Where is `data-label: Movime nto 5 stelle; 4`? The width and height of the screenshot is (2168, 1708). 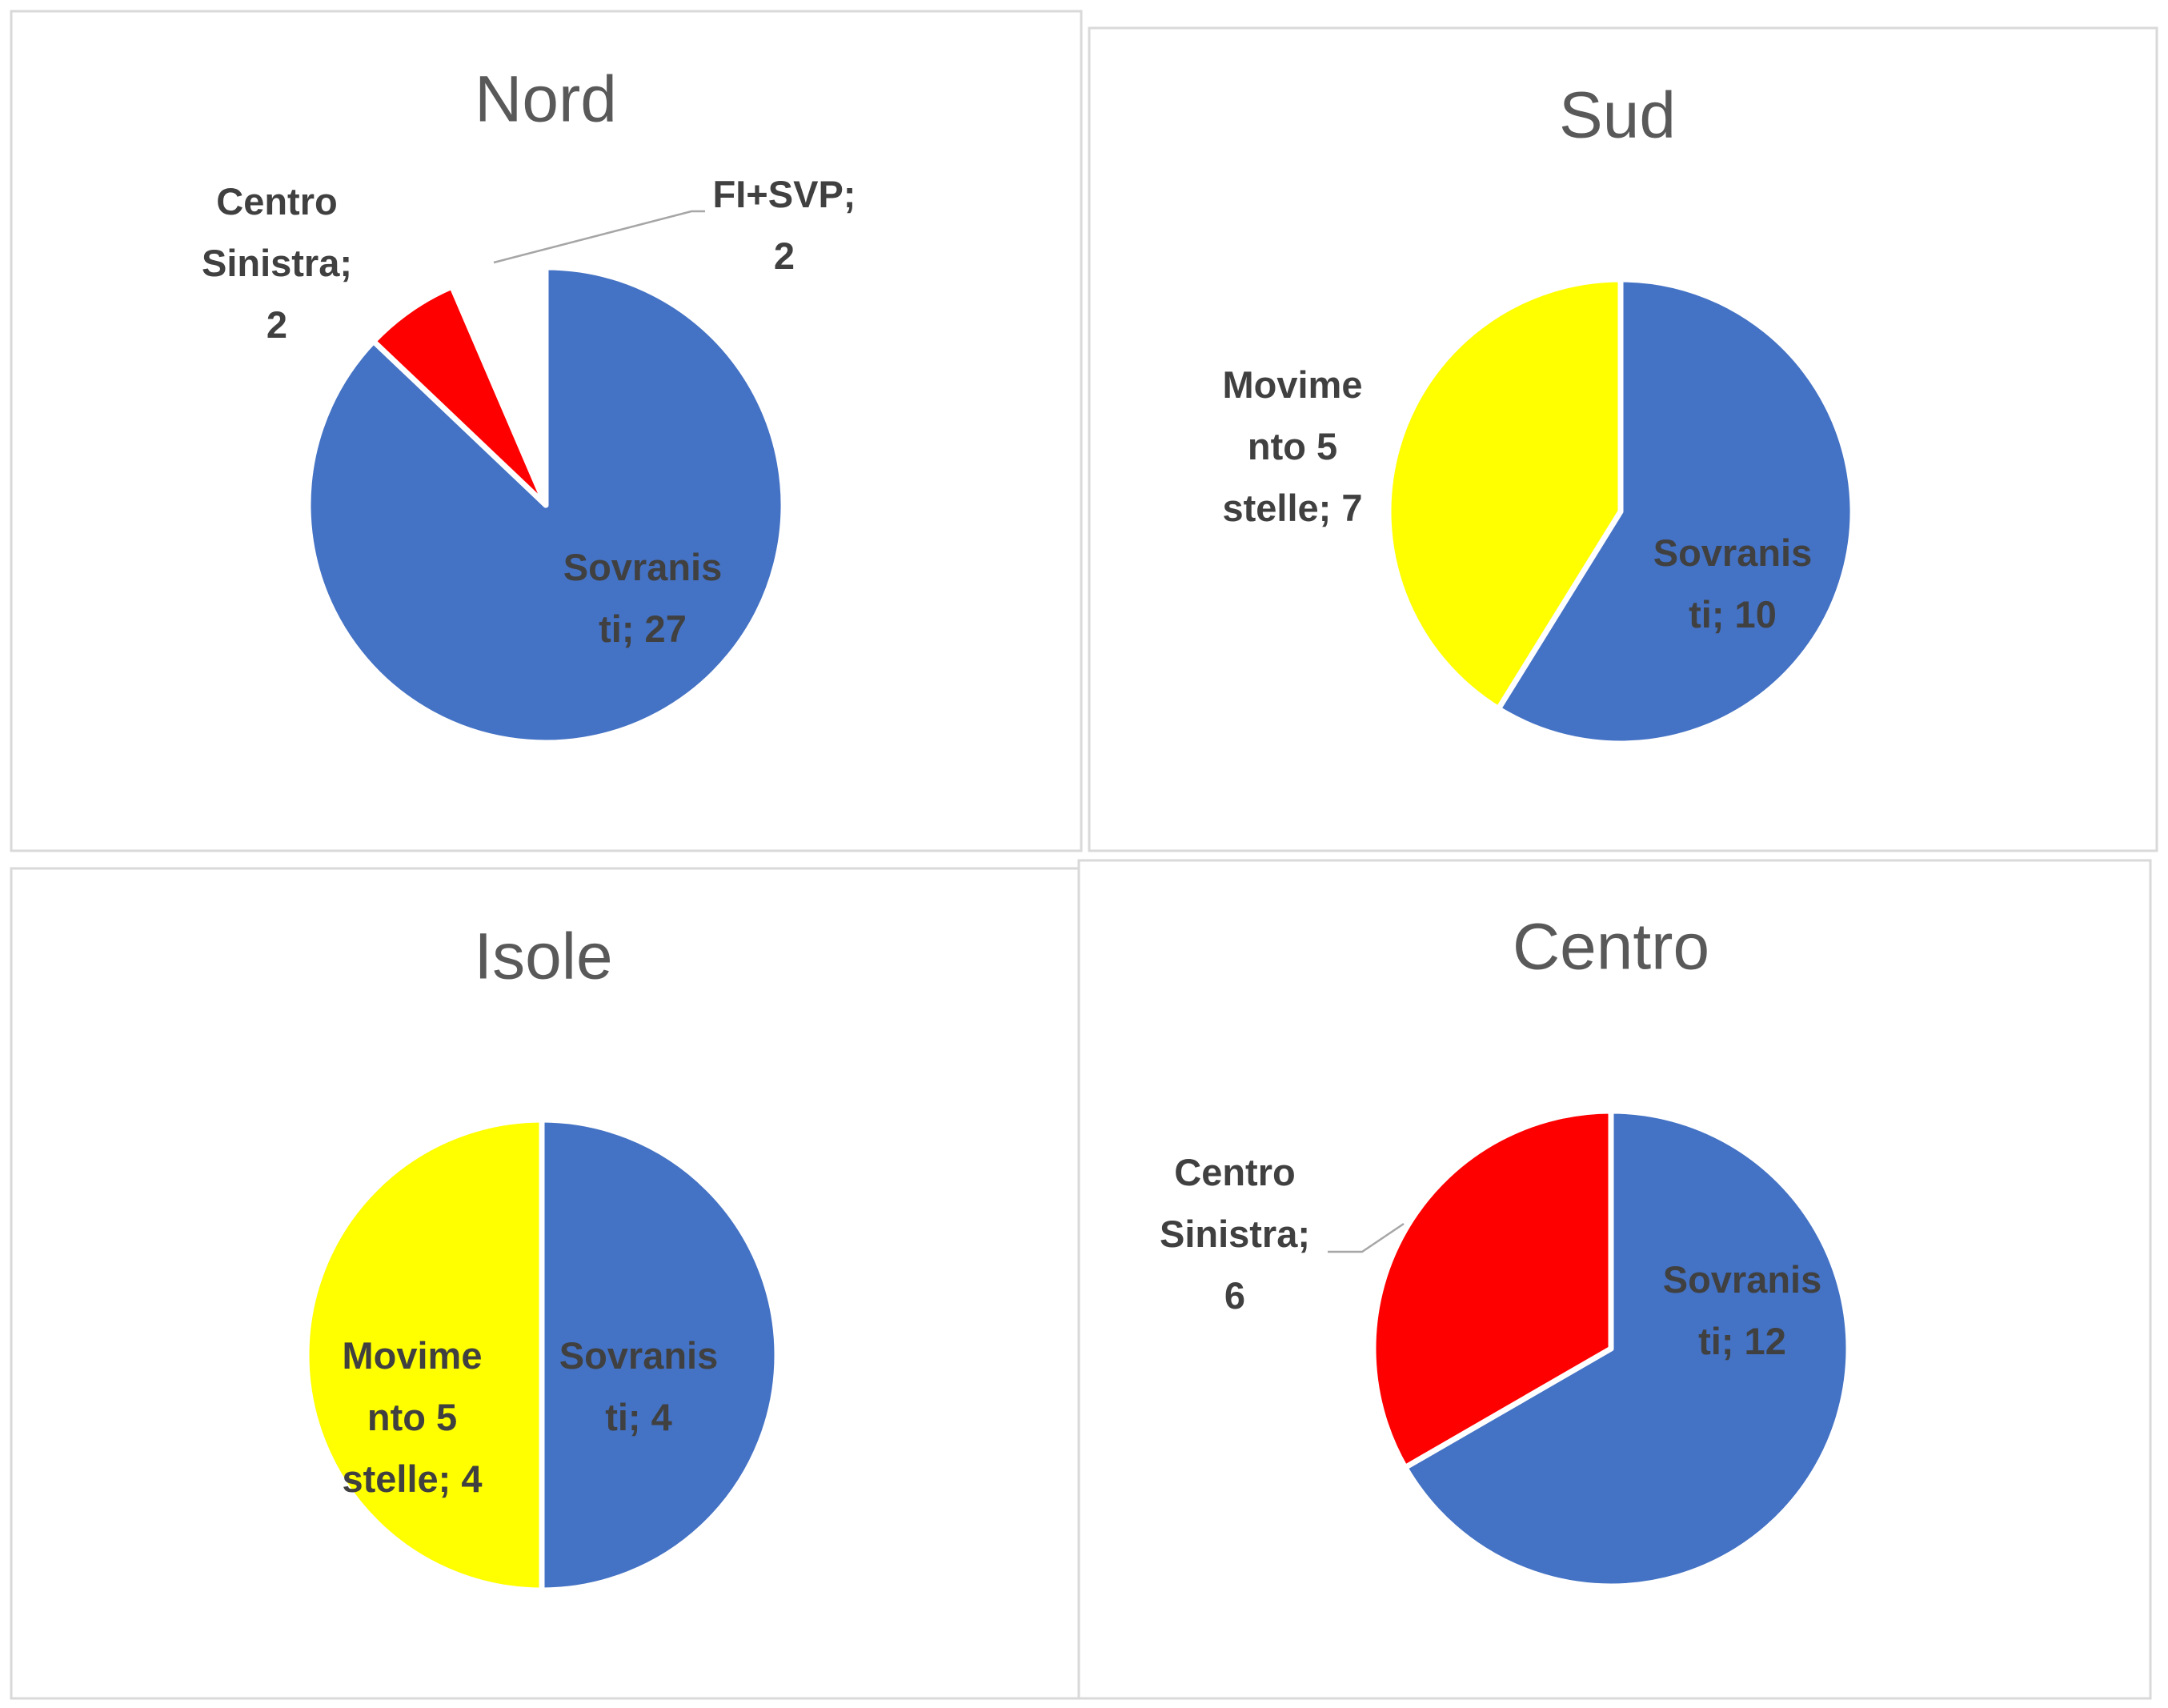
data-label: Movime nto 5 stelle; 4 is located at coordinates (412, 1417).